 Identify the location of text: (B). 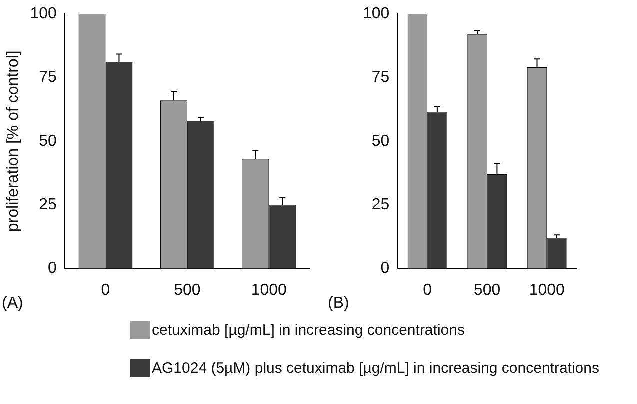
(339, 303).